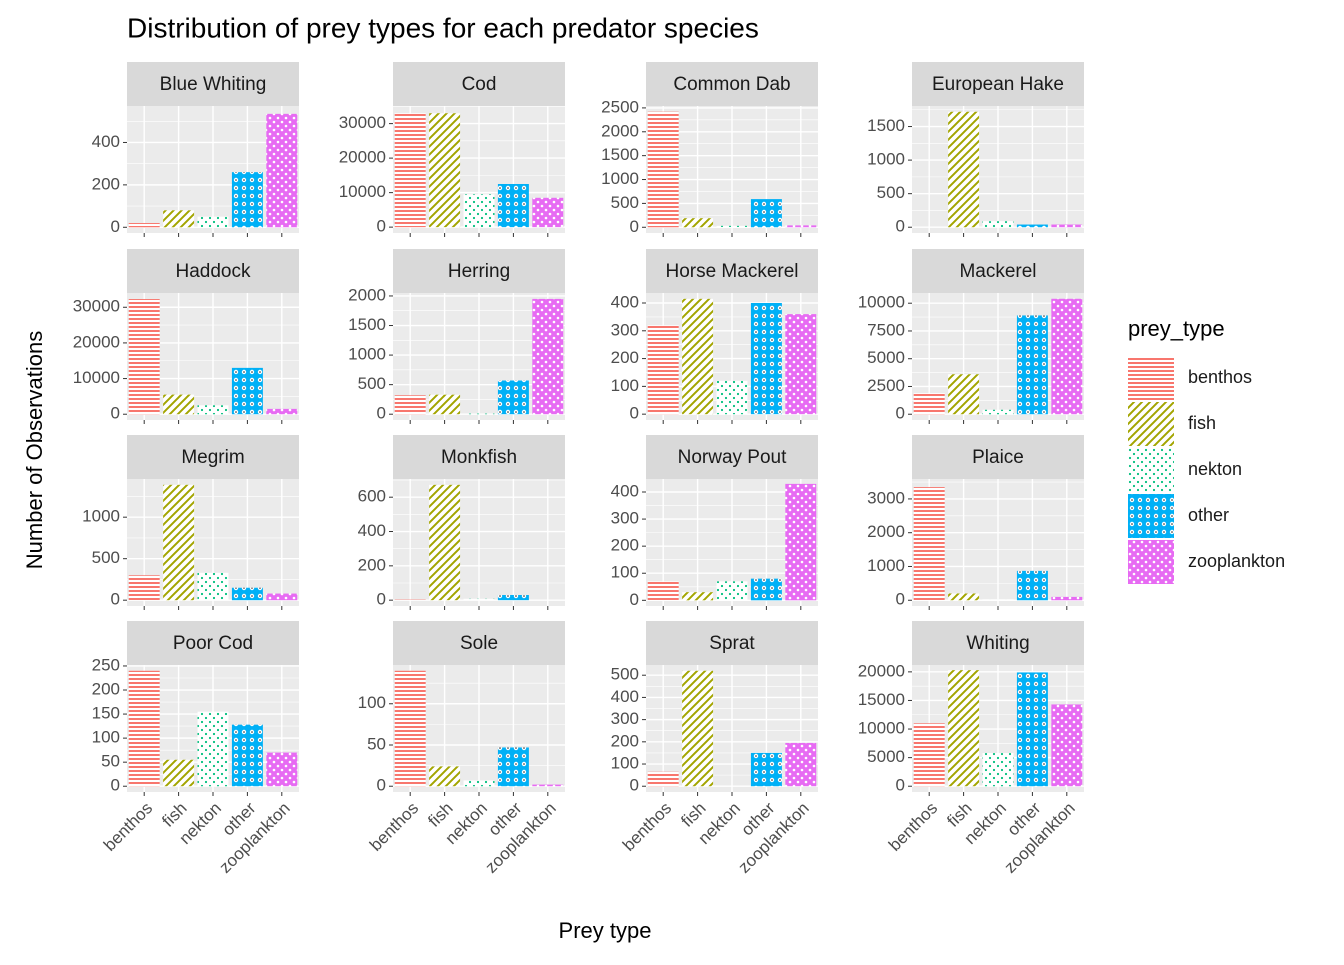 The width and height of the screenshot is (1344, 965). I want to click on strip-label: Monkfish, so click(479, 457).